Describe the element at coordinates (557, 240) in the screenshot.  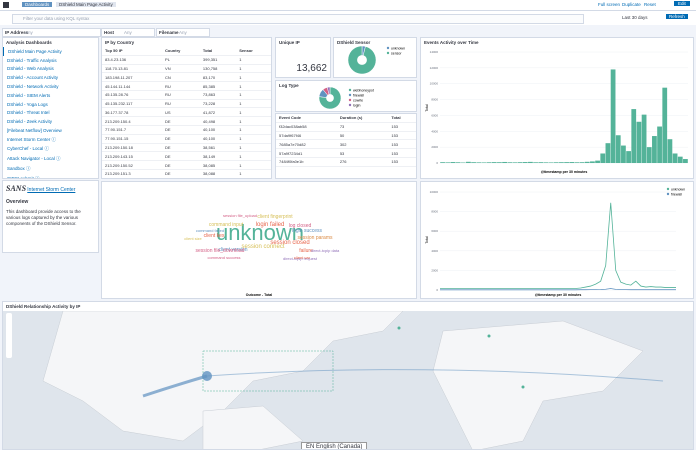
I see `line-panel` at that location.